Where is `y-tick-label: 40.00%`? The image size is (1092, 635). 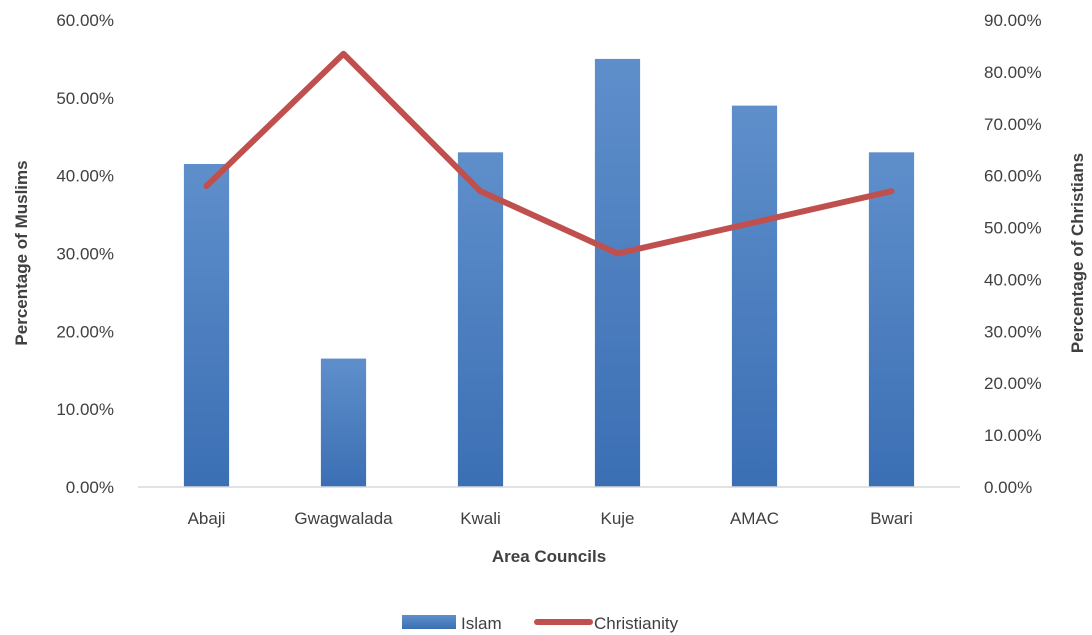
y-tick-label: 40.00% is located at coordinates (85, 176).